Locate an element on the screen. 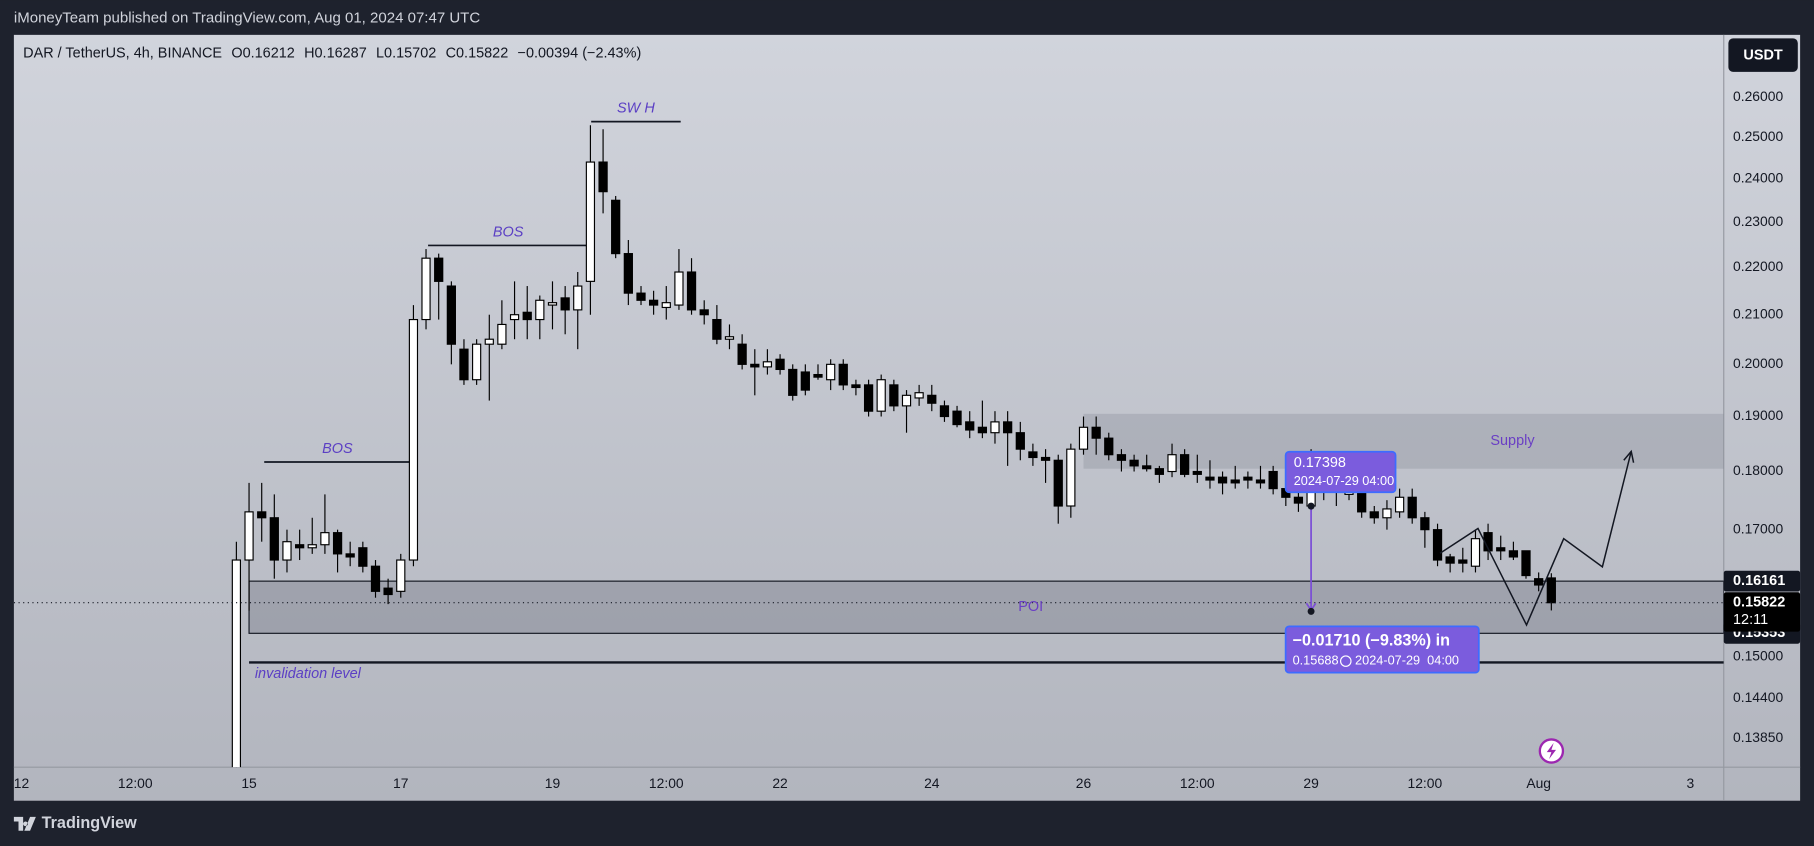 This screenshot has width=1814, height=846. ohlc-close: C0.15822 is located at coordinates (477, 53).